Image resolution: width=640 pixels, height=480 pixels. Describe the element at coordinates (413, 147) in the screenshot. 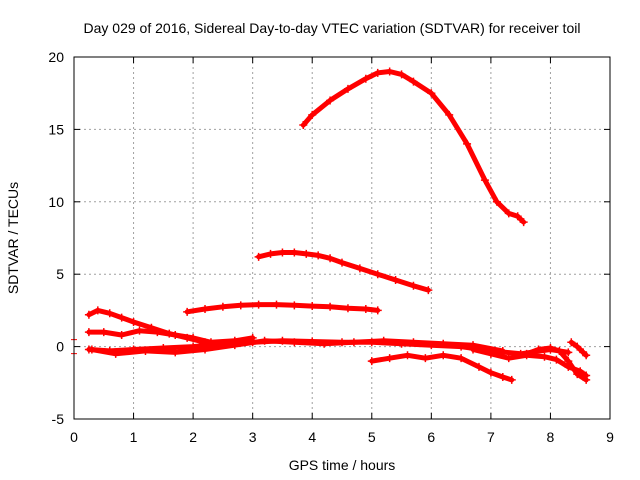

I see `series-arc-high` at that location.